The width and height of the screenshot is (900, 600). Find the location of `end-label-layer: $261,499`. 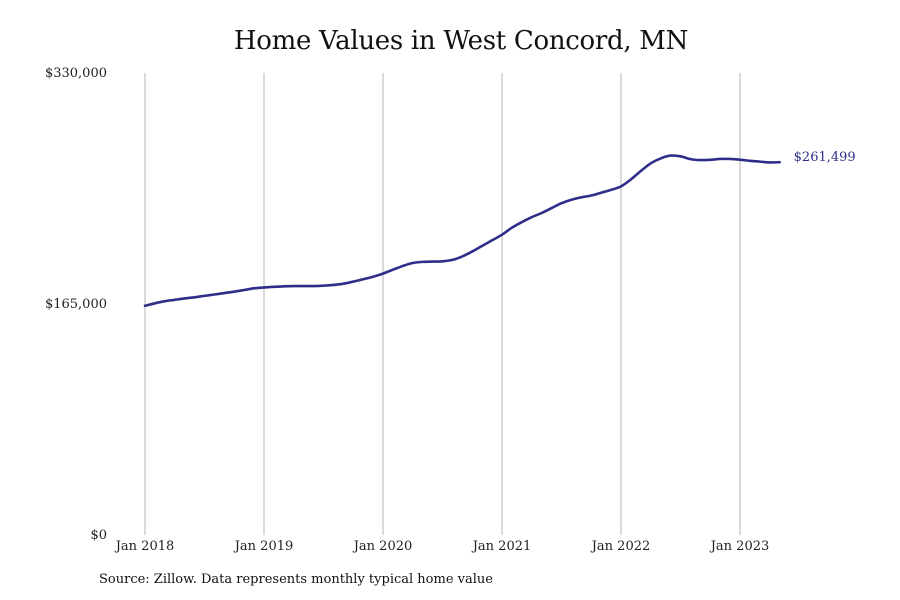

end-label-layer: $261,499 is located at coordinates (825, 157).